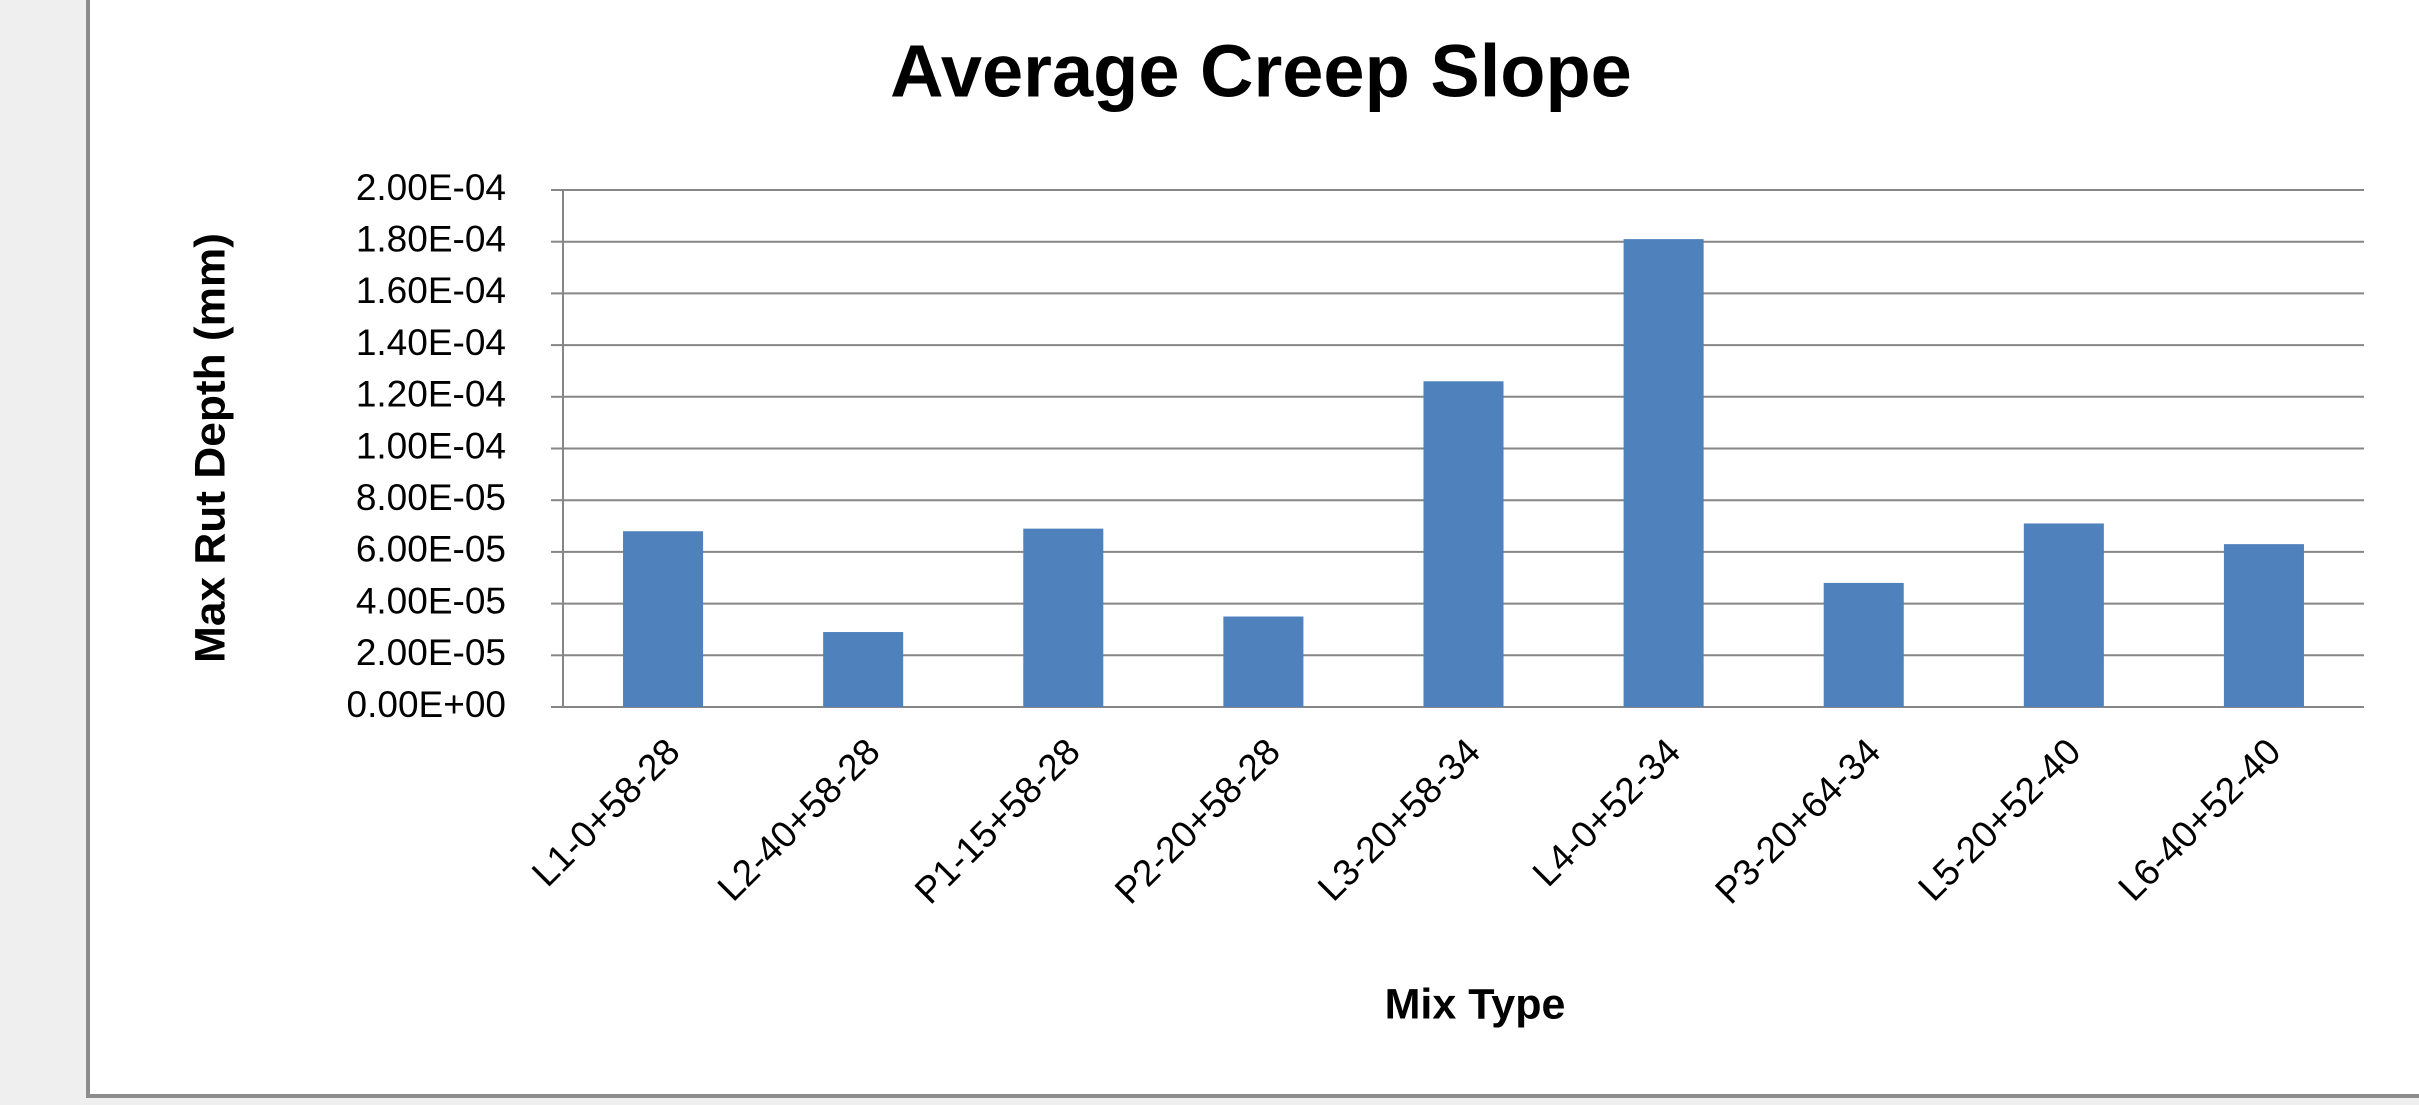 This screenshot has width=2419, height=1105. What do you see at coordinates (431, 549) in the screenshot?
I see `y-tick-label: 6.00E-05` at bounding box center [431, 549].